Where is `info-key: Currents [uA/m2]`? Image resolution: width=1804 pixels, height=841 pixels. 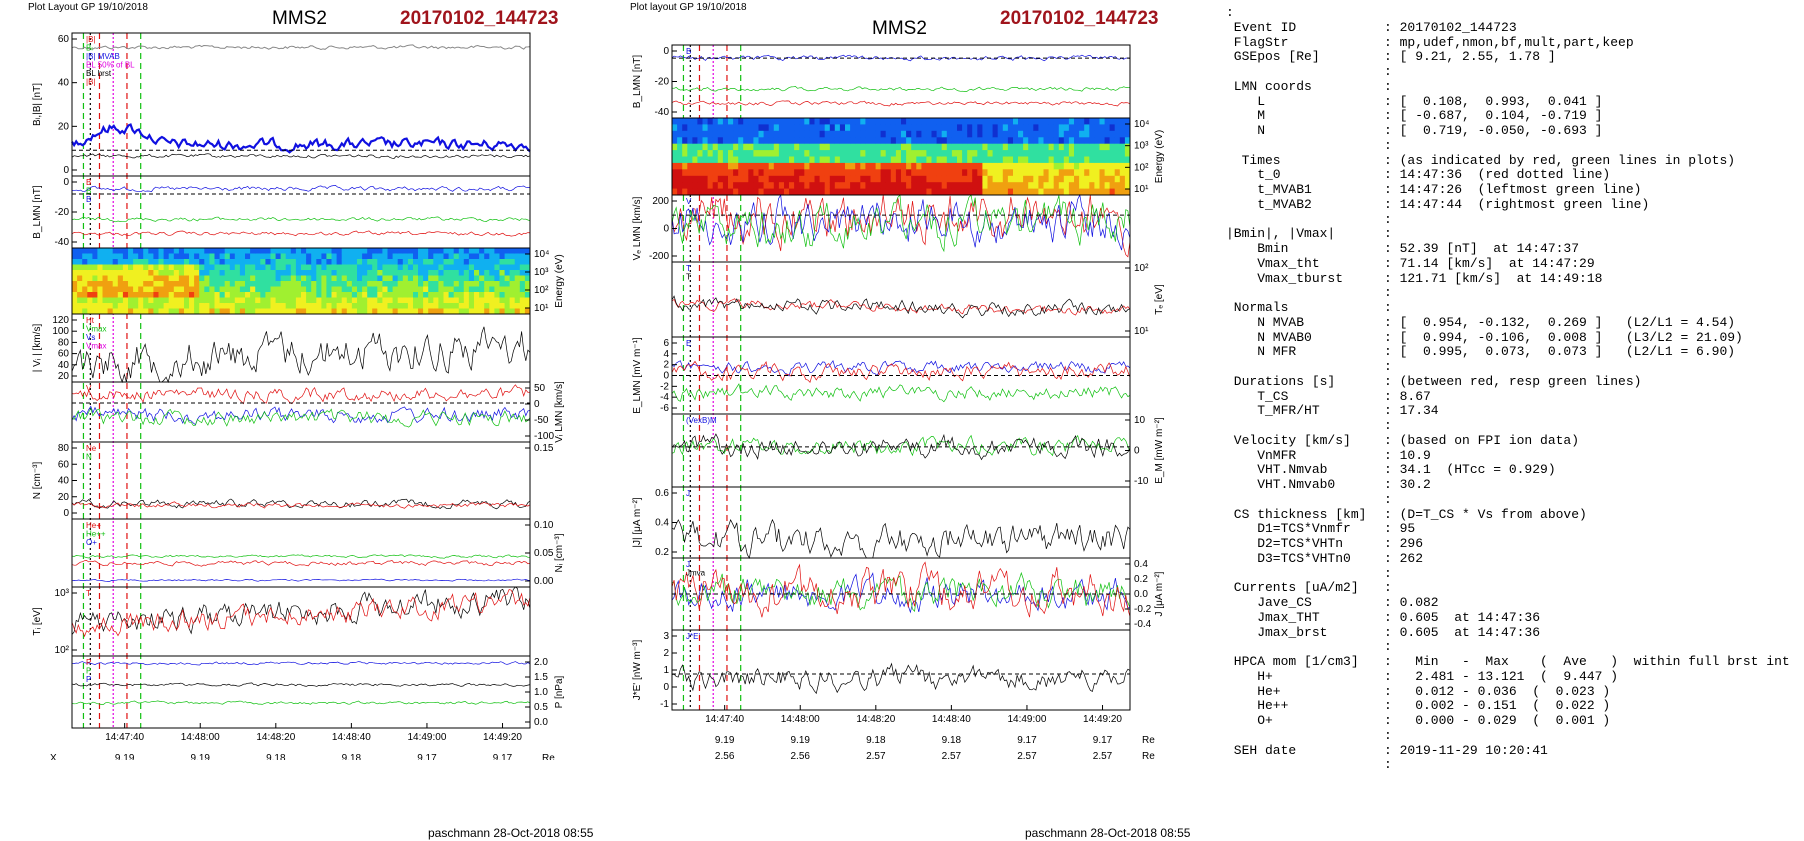 info-key: Currents [uA/m2] is located at coordinates (1292, 588).